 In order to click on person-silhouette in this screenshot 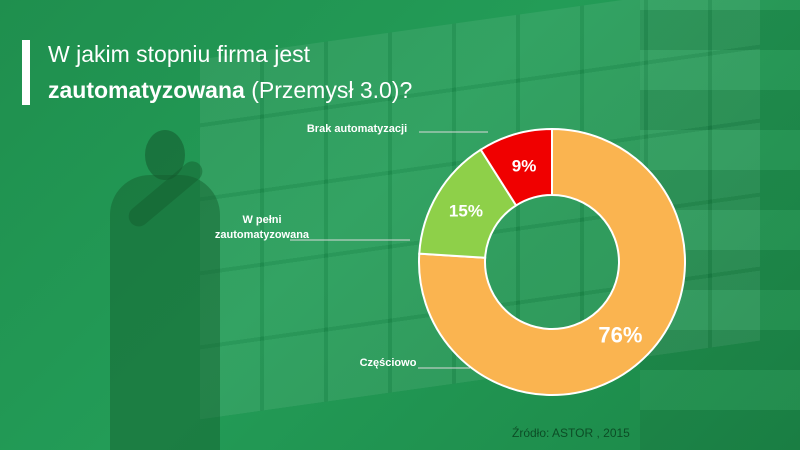, I will do `click(160, 290)`.